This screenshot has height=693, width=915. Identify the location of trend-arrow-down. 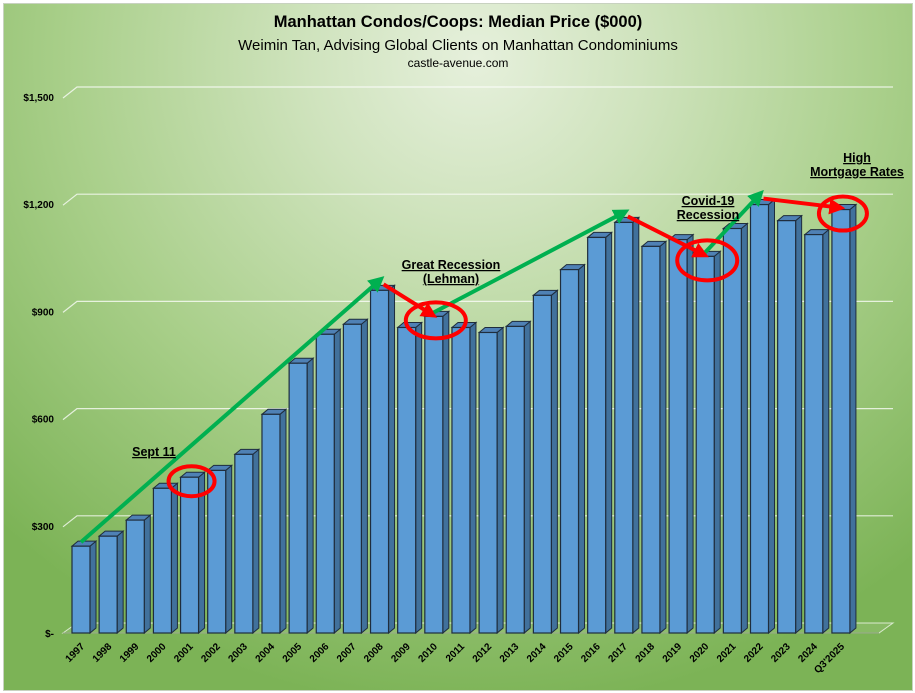
(667, 236).